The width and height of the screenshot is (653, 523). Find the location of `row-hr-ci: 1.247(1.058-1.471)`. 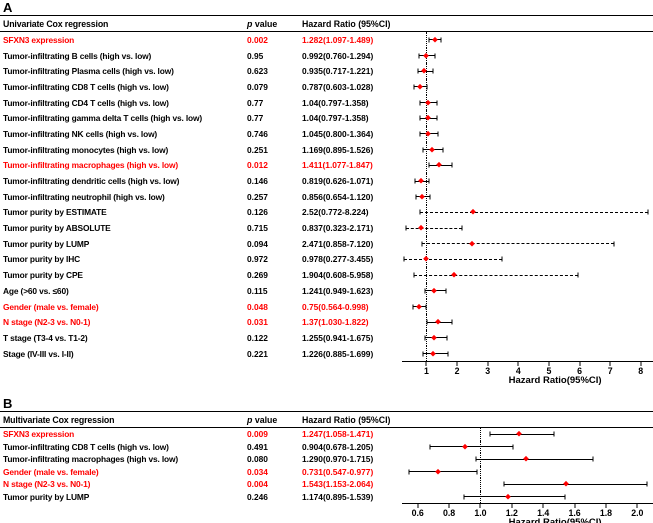

row-hr-ci: 1.247(1.058-1.471) is located at coordinates (338, 434).